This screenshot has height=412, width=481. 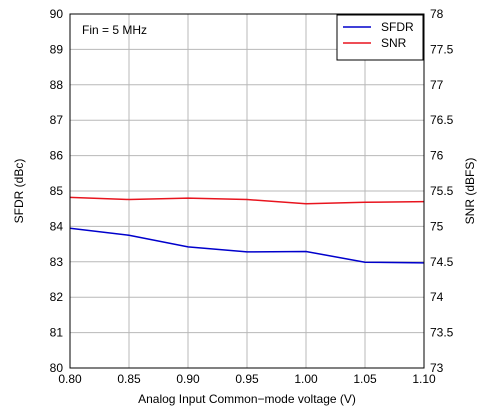 I want to click on legend-box, so click(x=380, y=37).